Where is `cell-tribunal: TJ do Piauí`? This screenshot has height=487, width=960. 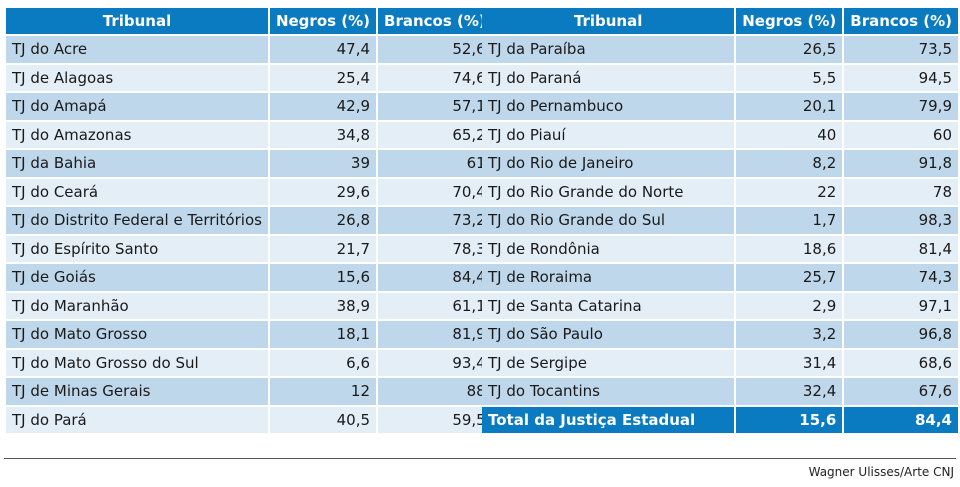
cell-tribunal: TJ do Piauí is located at coordinates (608, 134).